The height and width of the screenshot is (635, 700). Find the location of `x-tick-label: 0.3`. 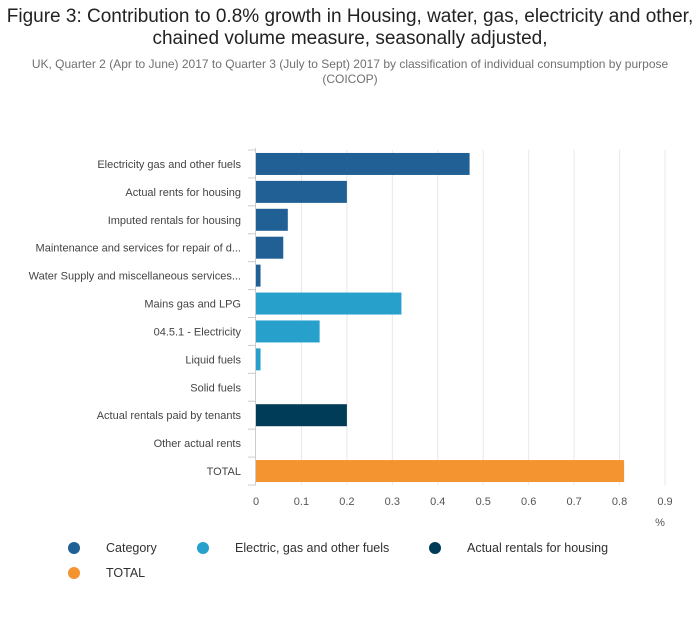

x-tick-label: 0.3 is located at coordinates (392, 502).